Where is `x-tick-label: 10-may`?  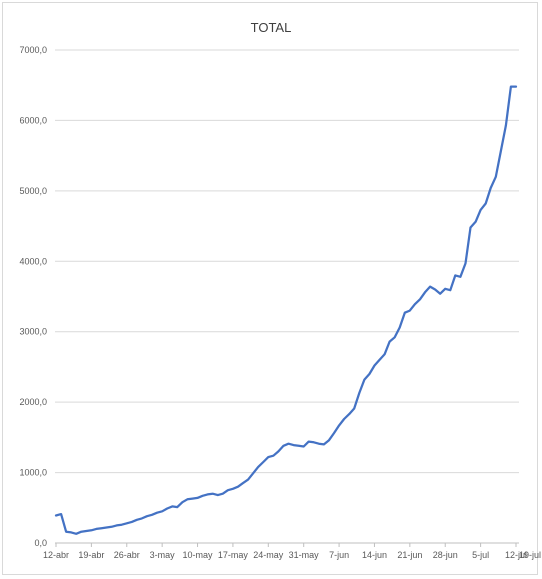
x-tick-label: 10-may is located at coordinates (198, 555).